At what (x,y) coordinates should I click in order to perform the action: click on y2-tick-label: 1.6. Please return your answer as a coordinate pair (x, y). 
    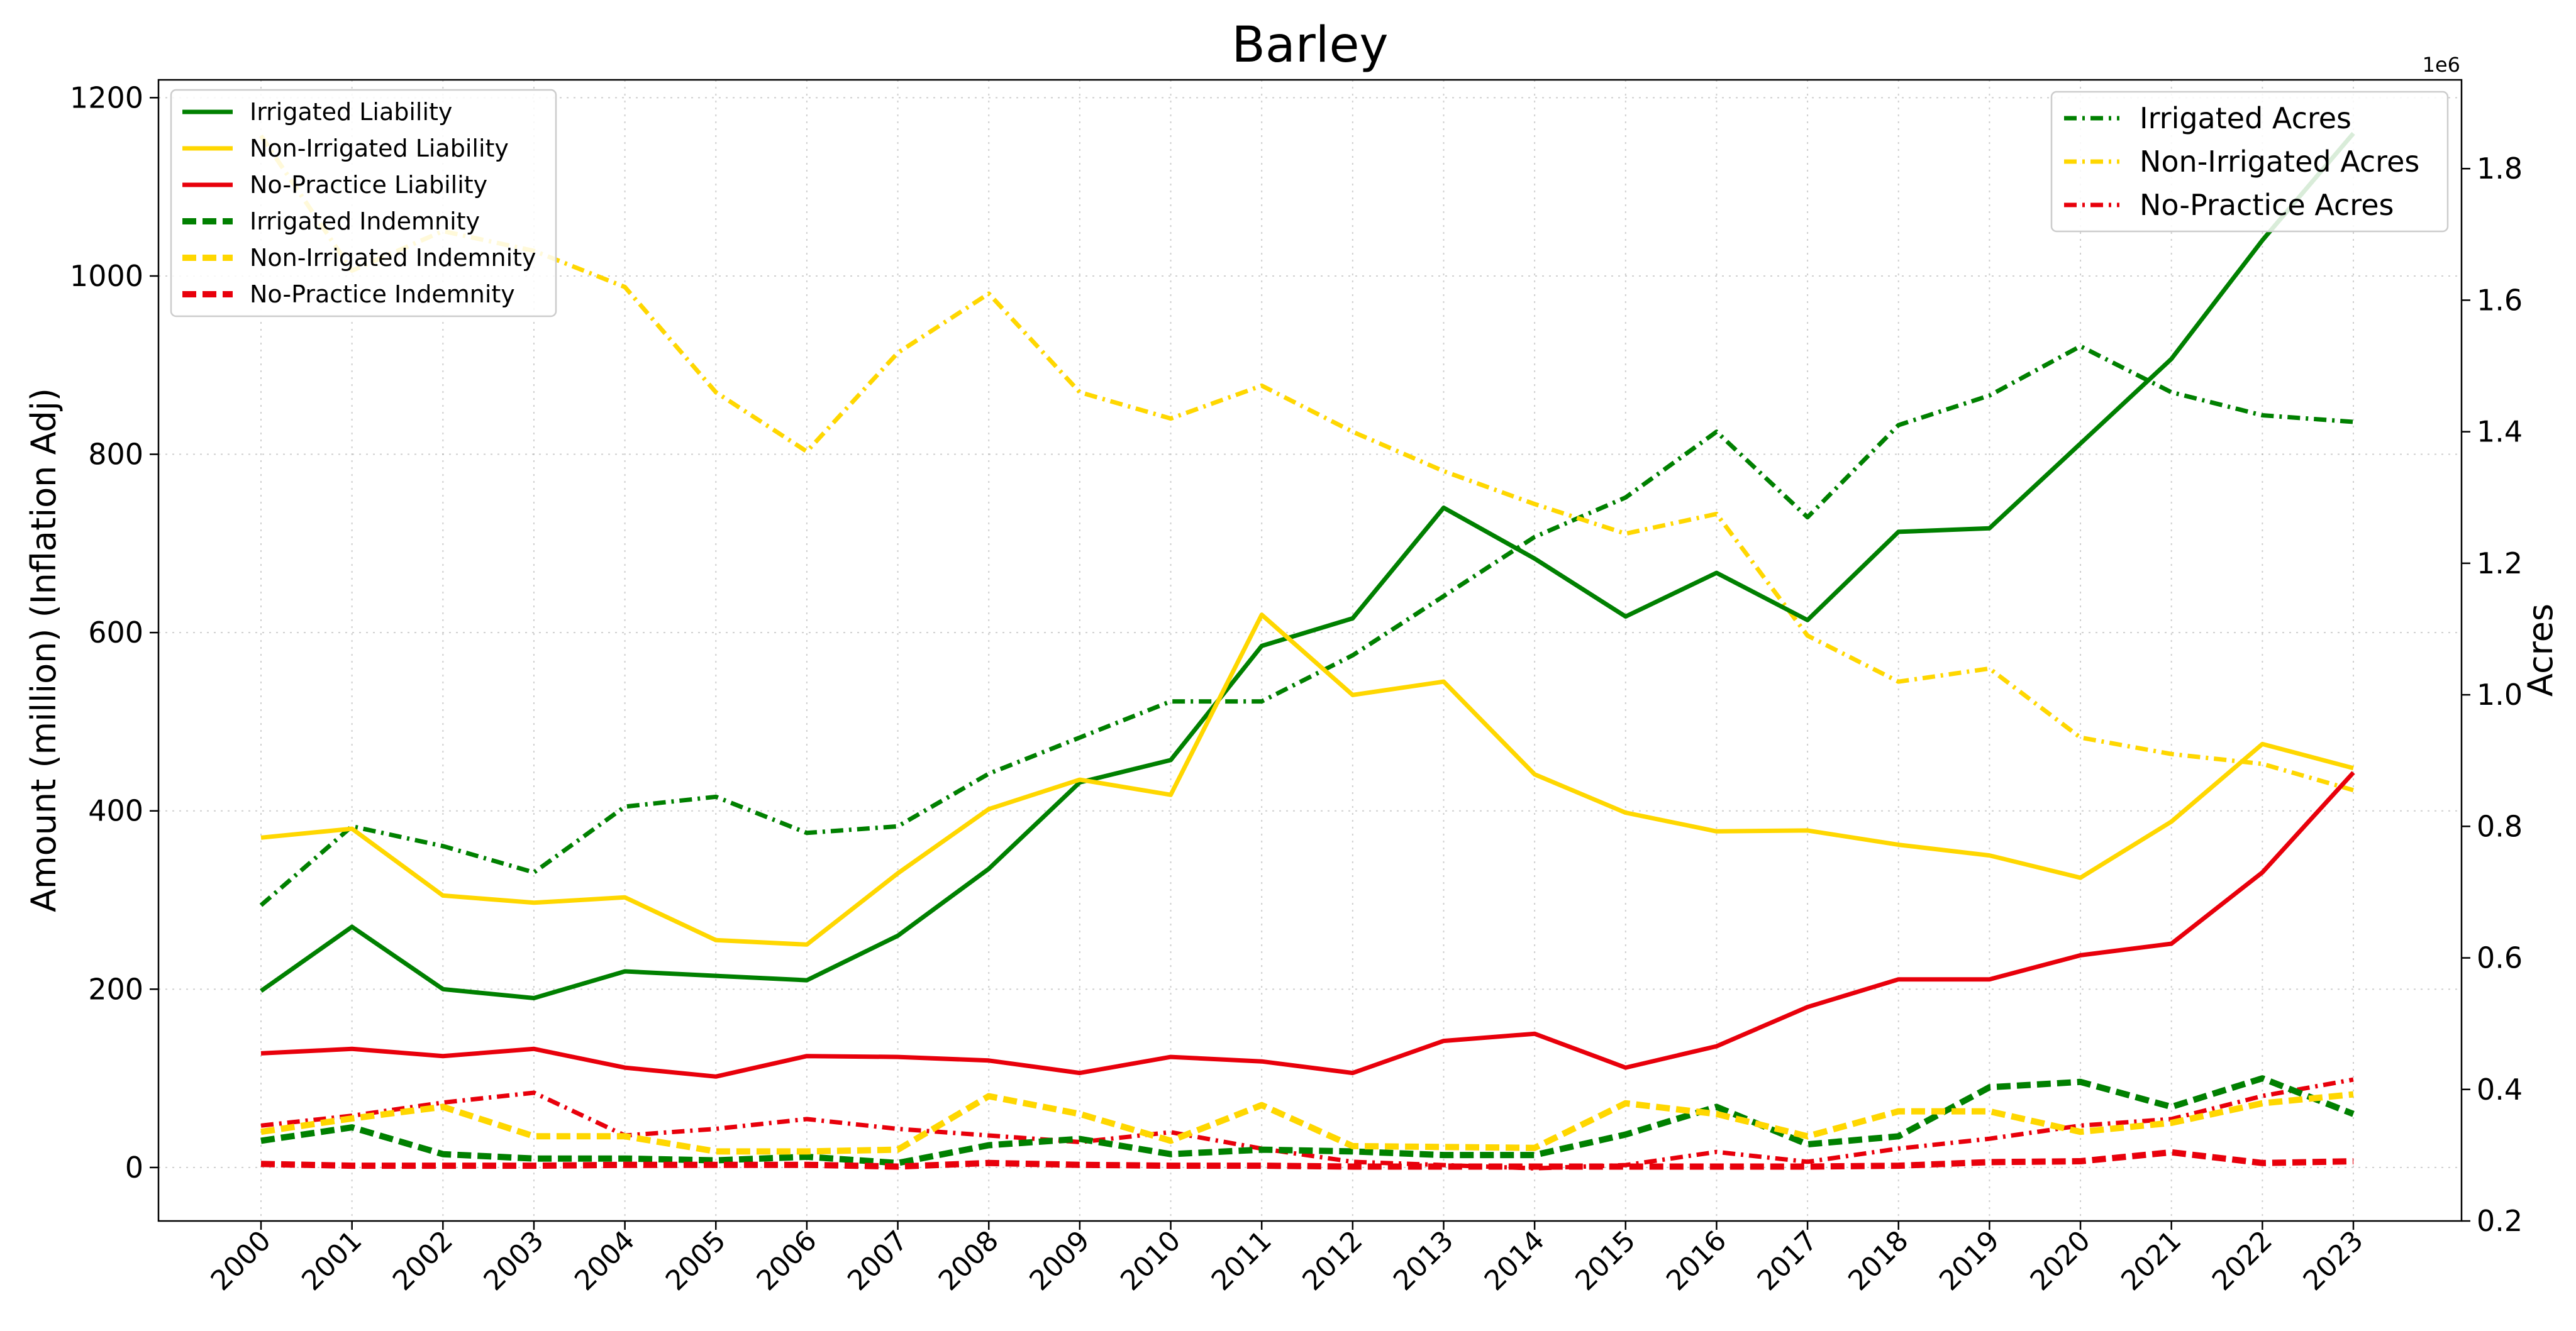
    Looking at the image, I should click on (2500, 300).